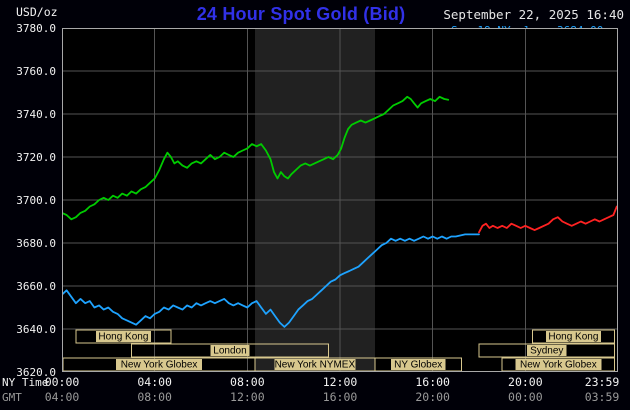  Describe the element at coordinates (36, 200) in the screenshot. I see `y-tick-label: 3700.0` at that location.